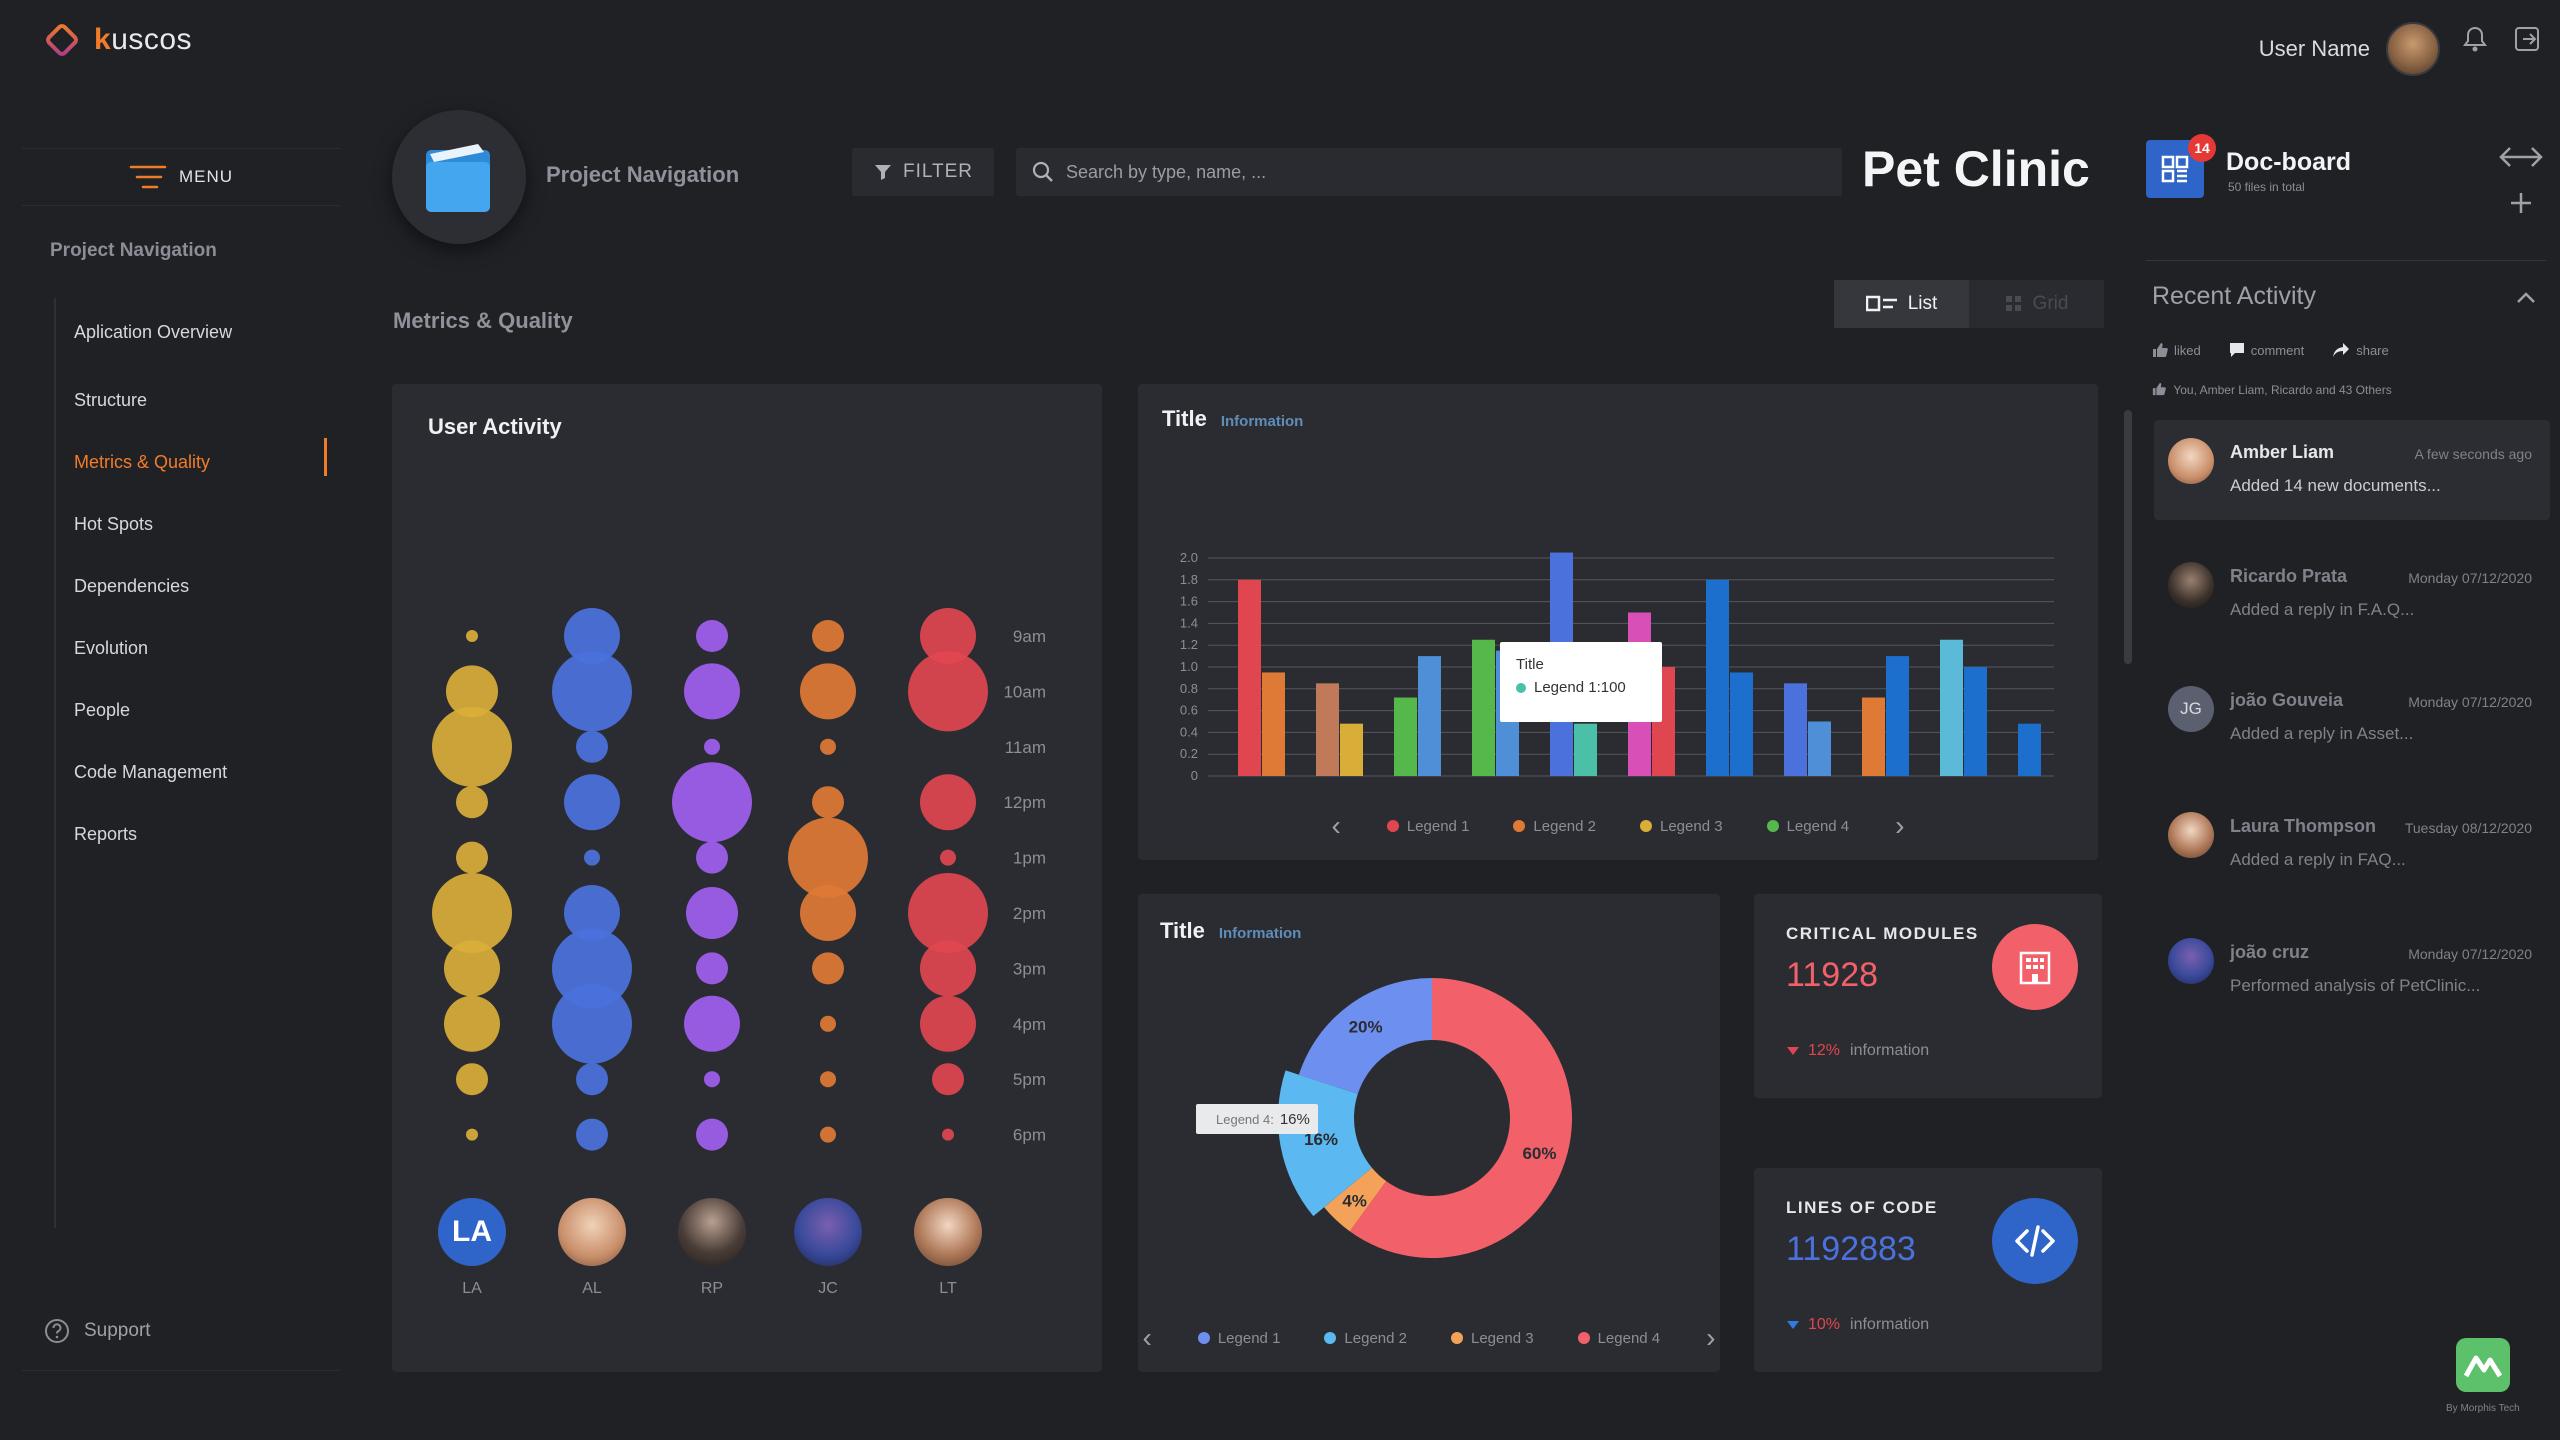 The image size is (2560, 1440). What do you see at coordinates (102, 710) in the screenshot?
I see `sidebar-item-people: People` at bounding box center [102, 710].